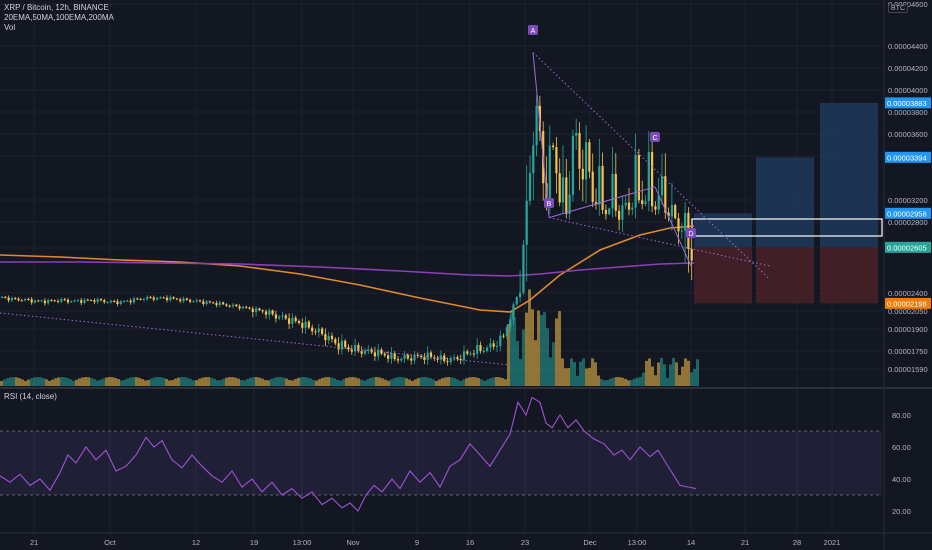  What do you see at coordinates (533, 30) in the screenshot?
I see `pattern-marker-a` at bounding box center [533, 30].